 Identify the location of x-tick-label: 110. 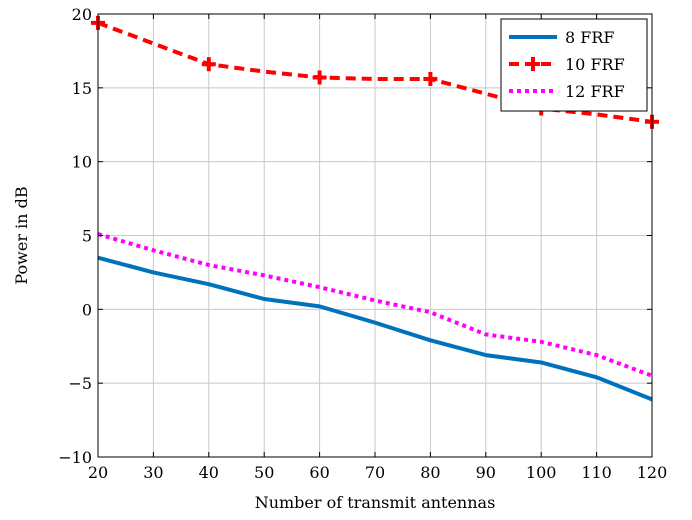
(596, 472).